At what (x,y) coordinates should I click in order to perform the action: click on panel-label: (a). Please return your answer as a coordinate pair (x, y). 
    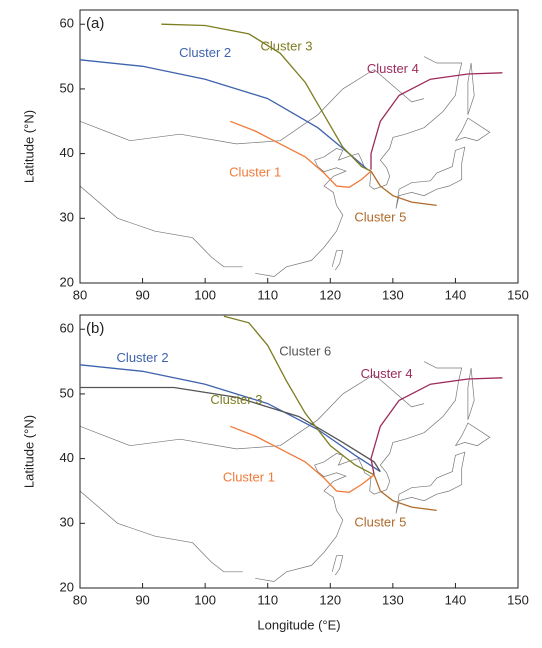
    Looking at the image, I should click on (95, 23).